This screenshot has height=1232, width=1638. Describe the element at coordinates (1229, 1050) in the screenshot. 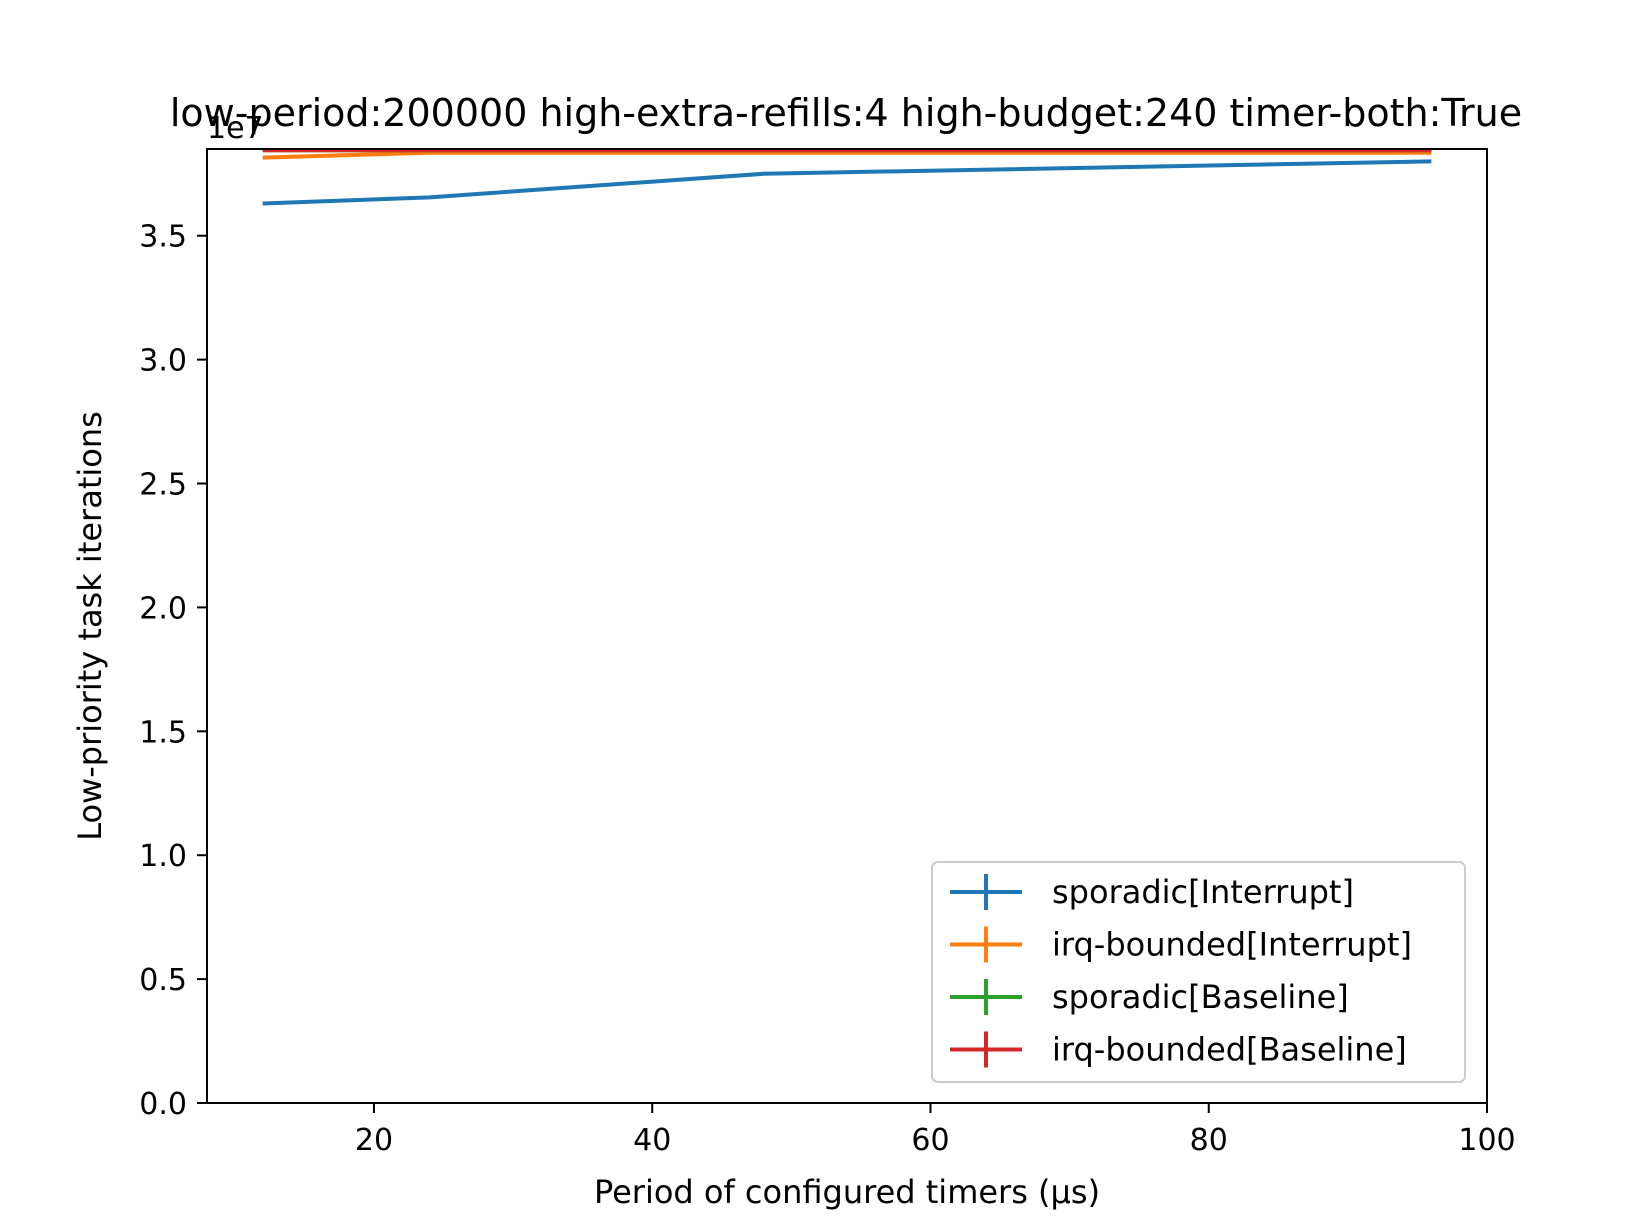

I see `legend-label: irq-bounded[Baseline]` at that location.